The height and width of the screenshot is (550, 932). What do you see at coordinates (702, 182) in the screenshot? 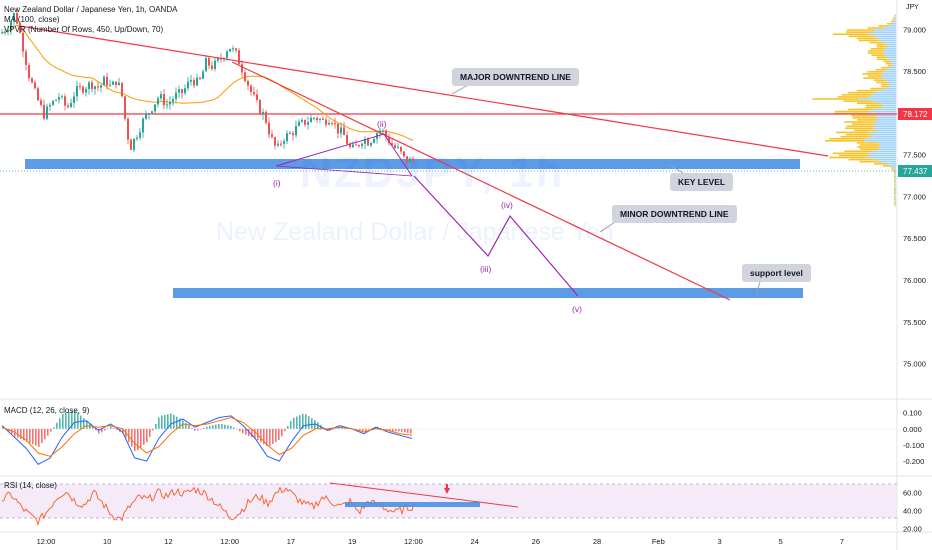
I see `key-level-callout: KEY LEVEL` at bounding box center [702, 182].